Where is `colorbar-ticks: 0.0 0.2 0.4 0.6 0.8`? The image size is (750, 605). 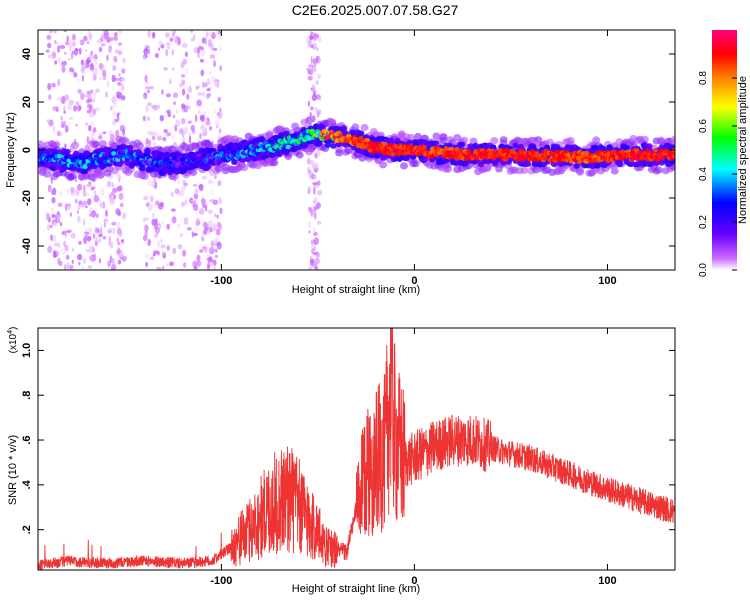 colorbar-ticks: 0.0 0.2 0.4 0.6 0.8 is located at coordinates (717, 174).